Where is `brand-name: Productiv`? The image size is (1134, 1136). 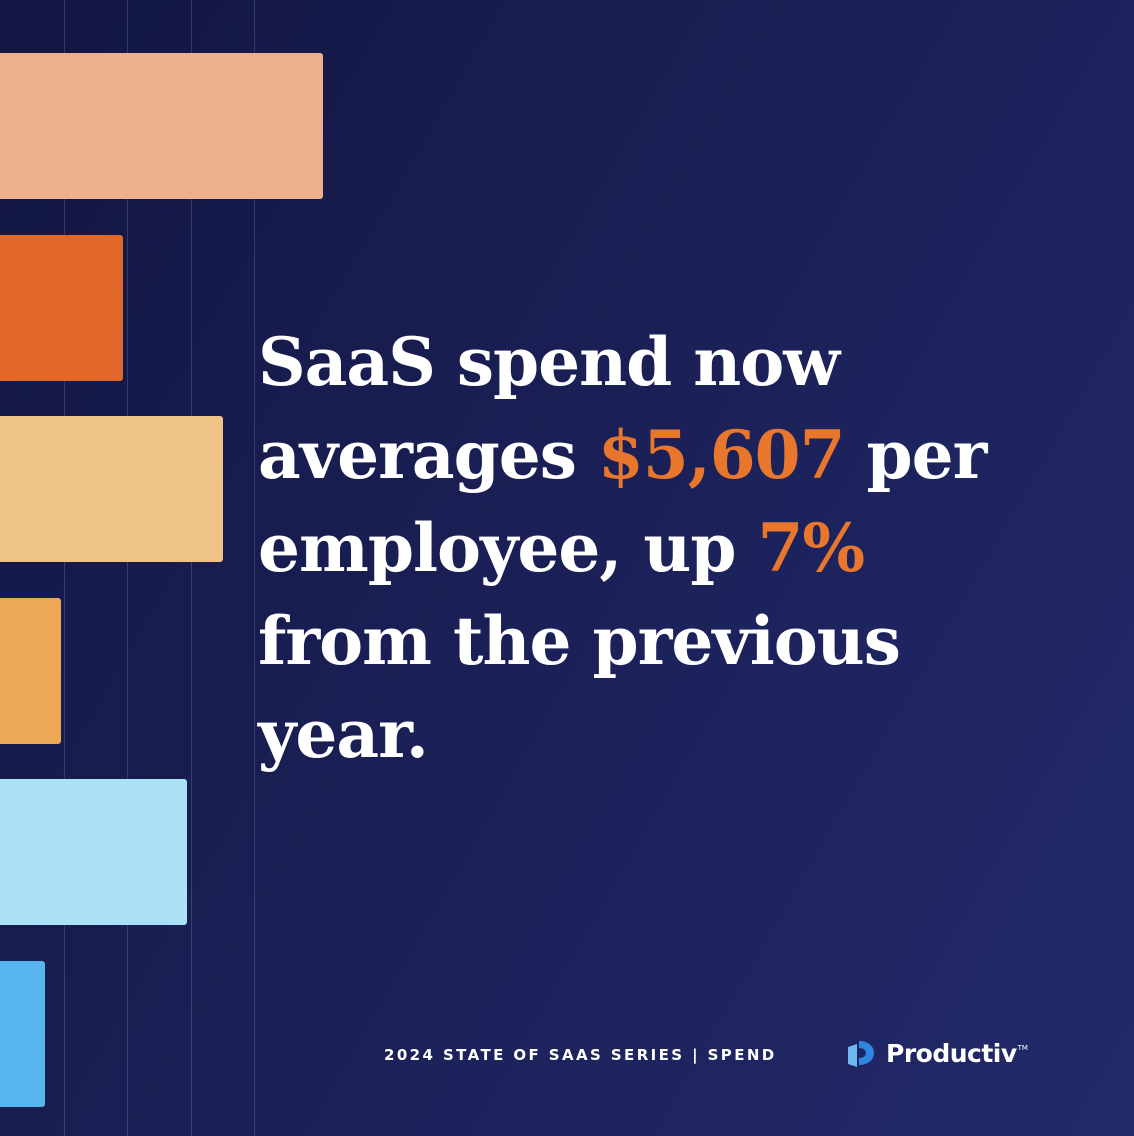
brand-name: Productiv is located at coordinates (951, 1053).